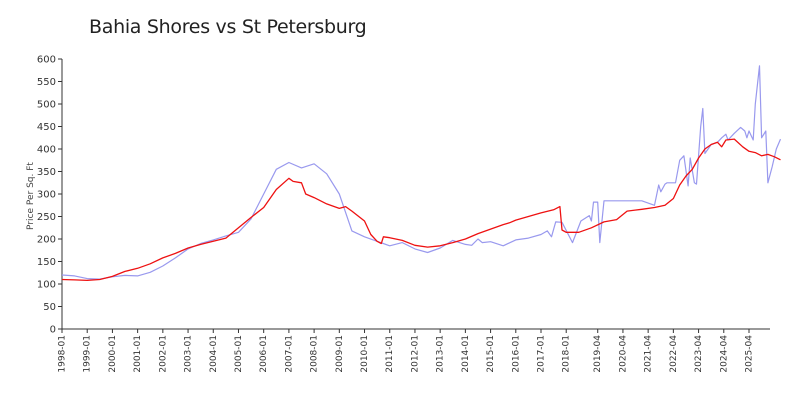 The width and height of the screenshot is (800, 400). I want to click on y-tick-label: 50, so click(49, 307).